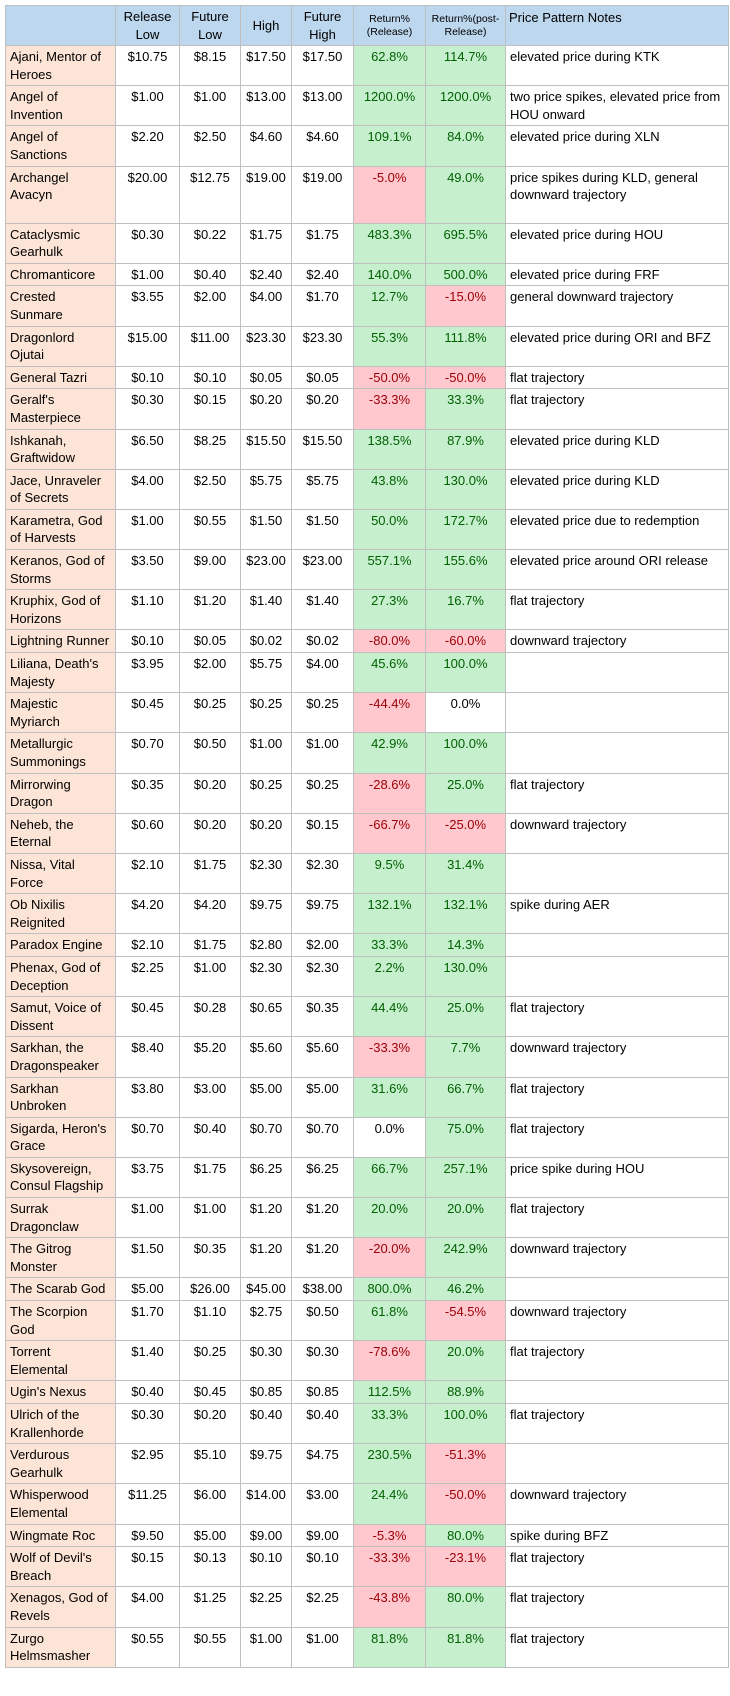  I want to click on return-release-cell: 33.3%, so click(389, 1423).